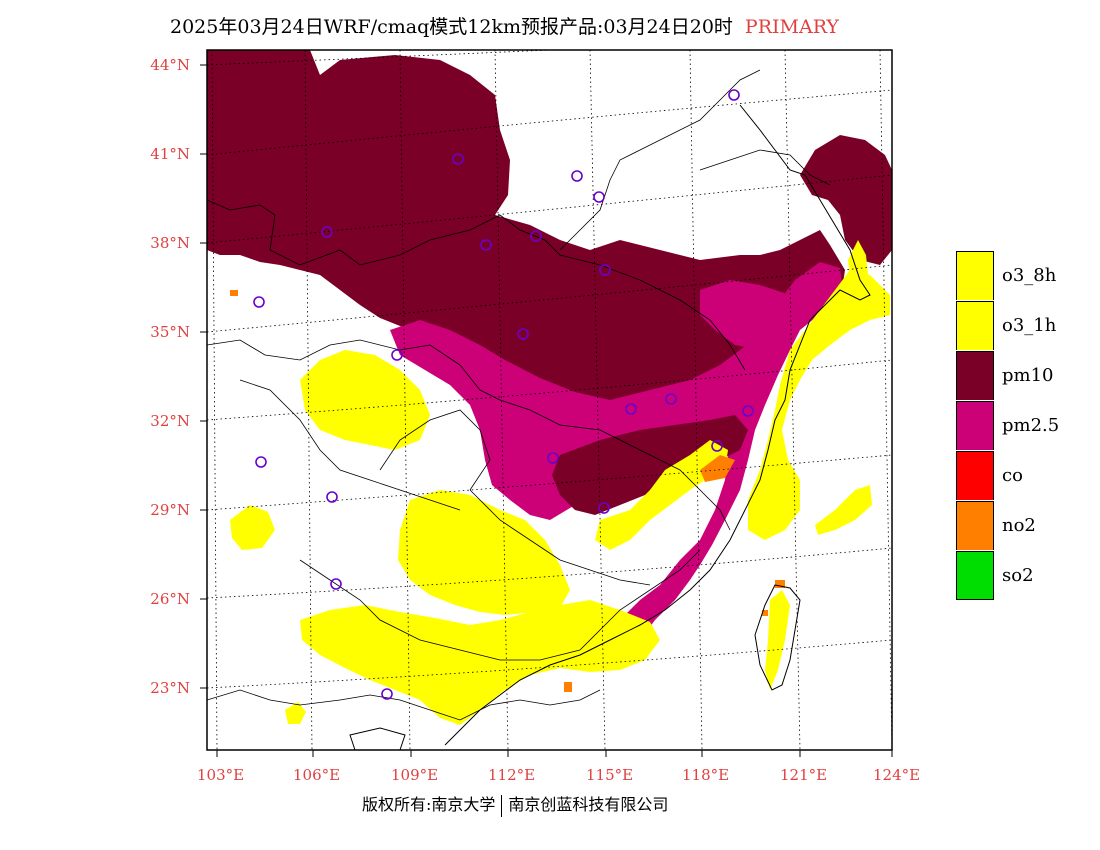 Image resolution: width=1100 pixels, height=850 pixels. What do you see at coordinates (170, 688) in the screenshot?
I see `lat-label: 23°N` at bounding box center [170, 688].